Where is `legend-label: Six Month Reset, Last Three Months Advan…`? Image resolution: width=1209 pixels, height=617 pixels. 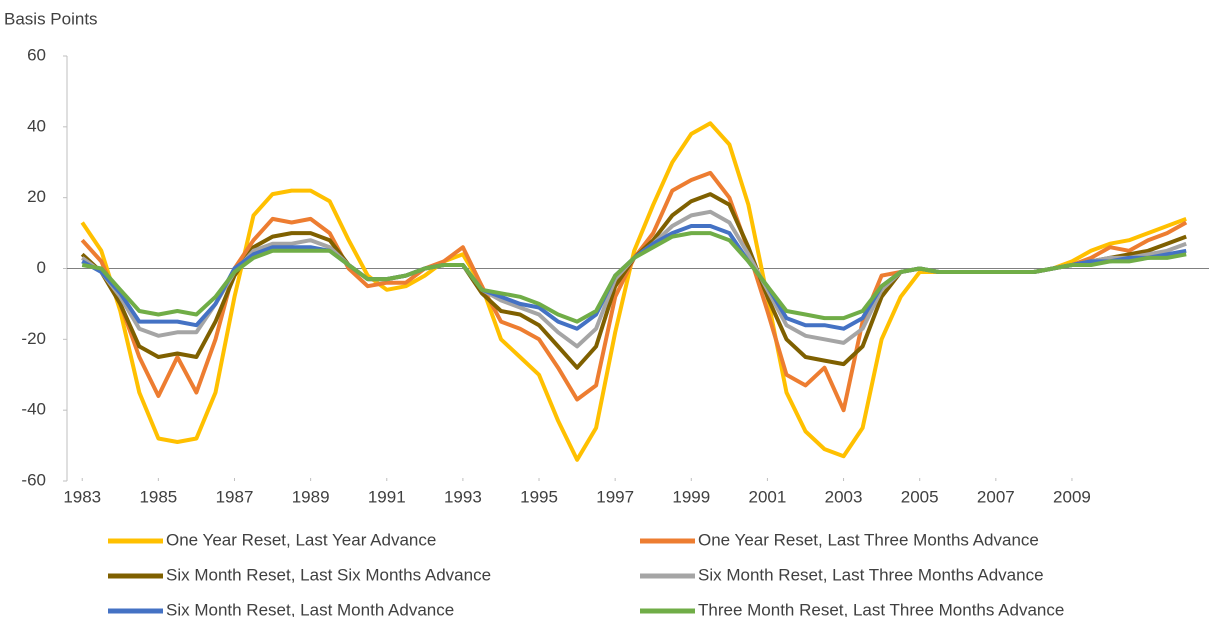 legend-label: Six Month Reset, Last Three Months Advan… is located at coordinates (871, 574).